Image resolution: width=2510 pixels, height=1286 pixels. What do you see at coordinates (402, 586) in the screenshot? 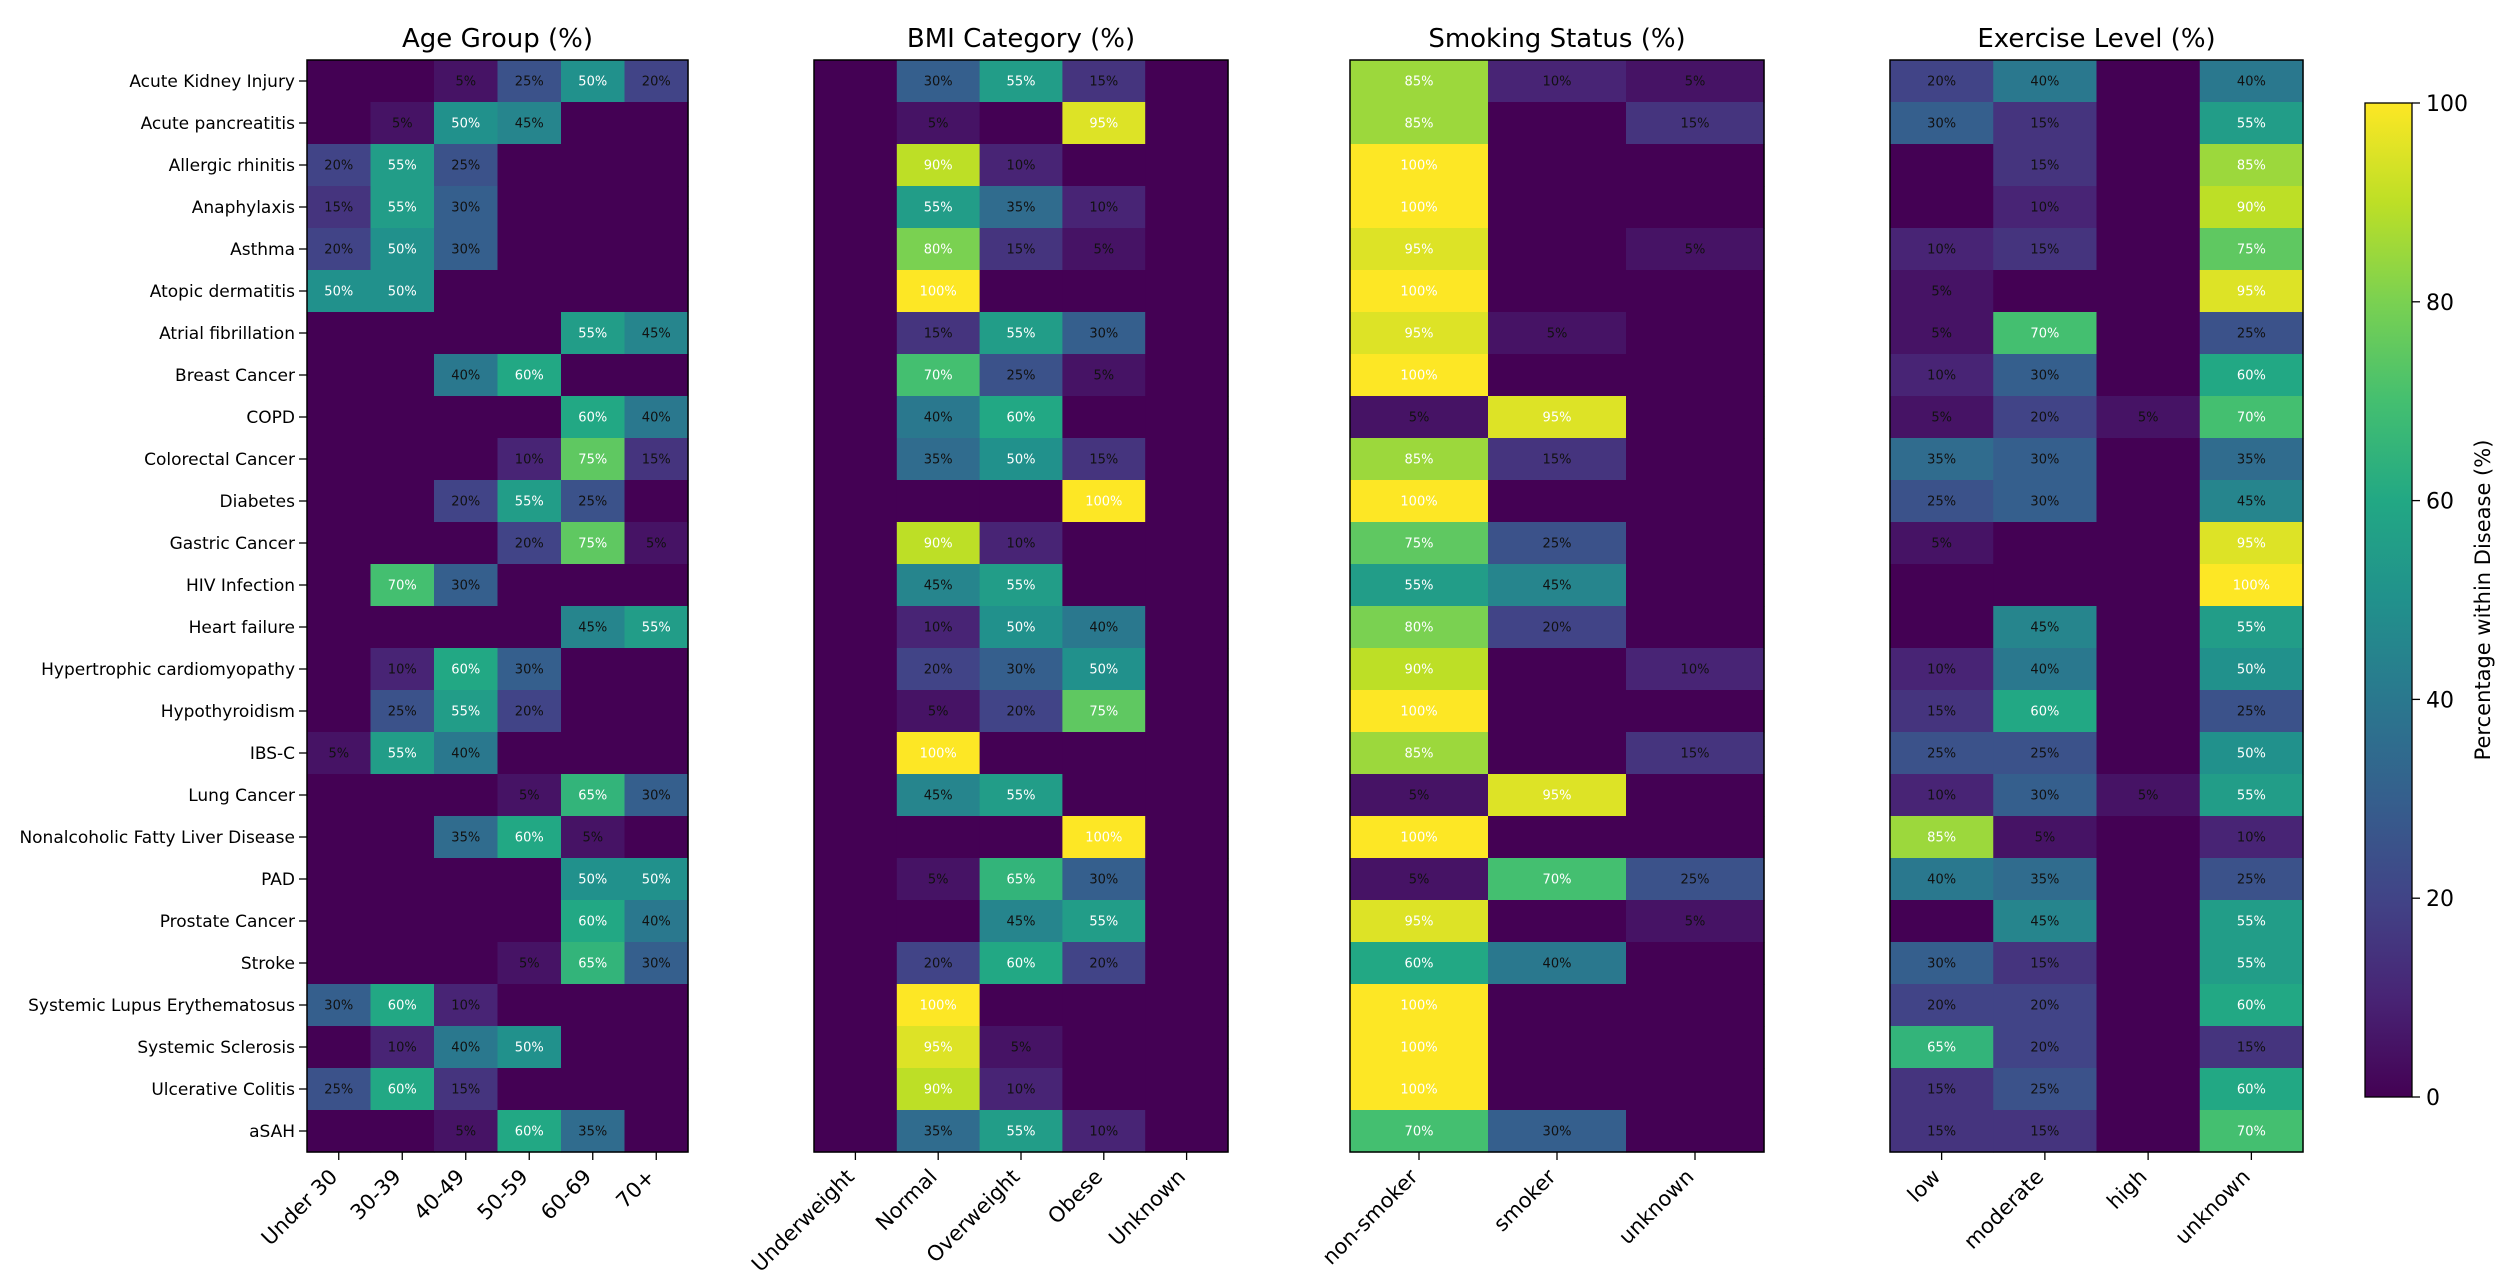
I see `cell-label: 70%` at bounding box center [402, 586].